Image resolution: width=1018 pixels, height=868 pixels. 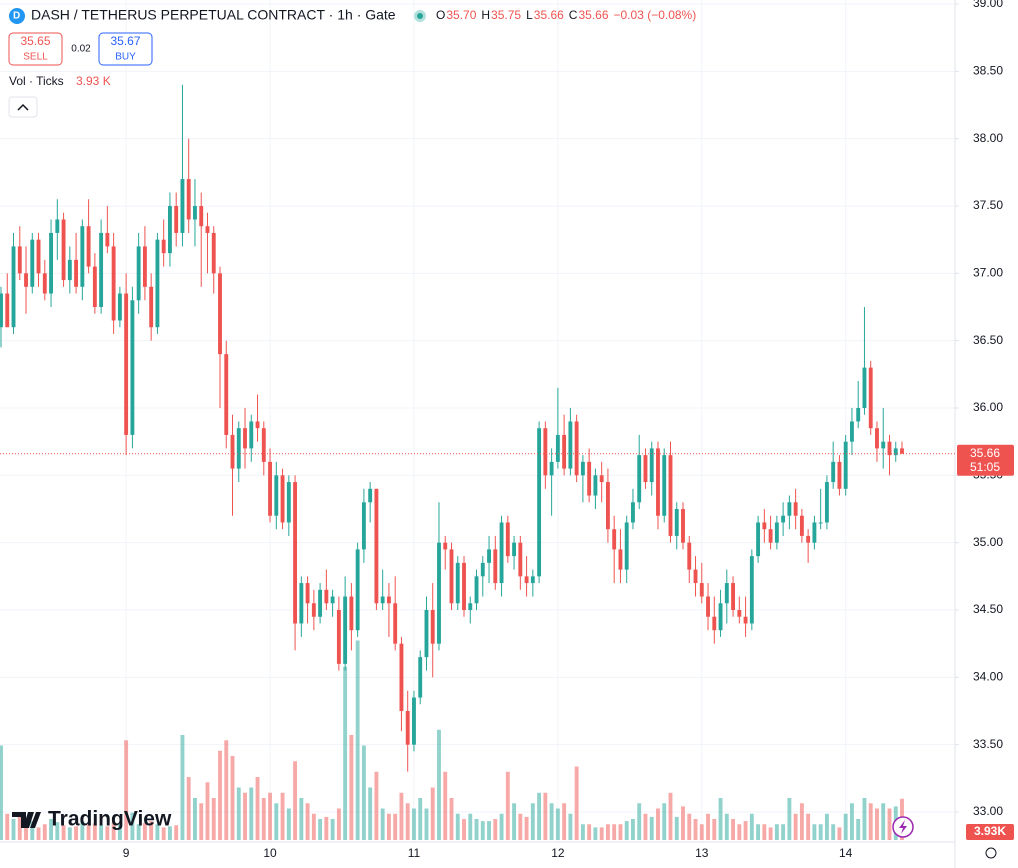 I want to click on x-tick-label: 10, so click(x=270, y=853).